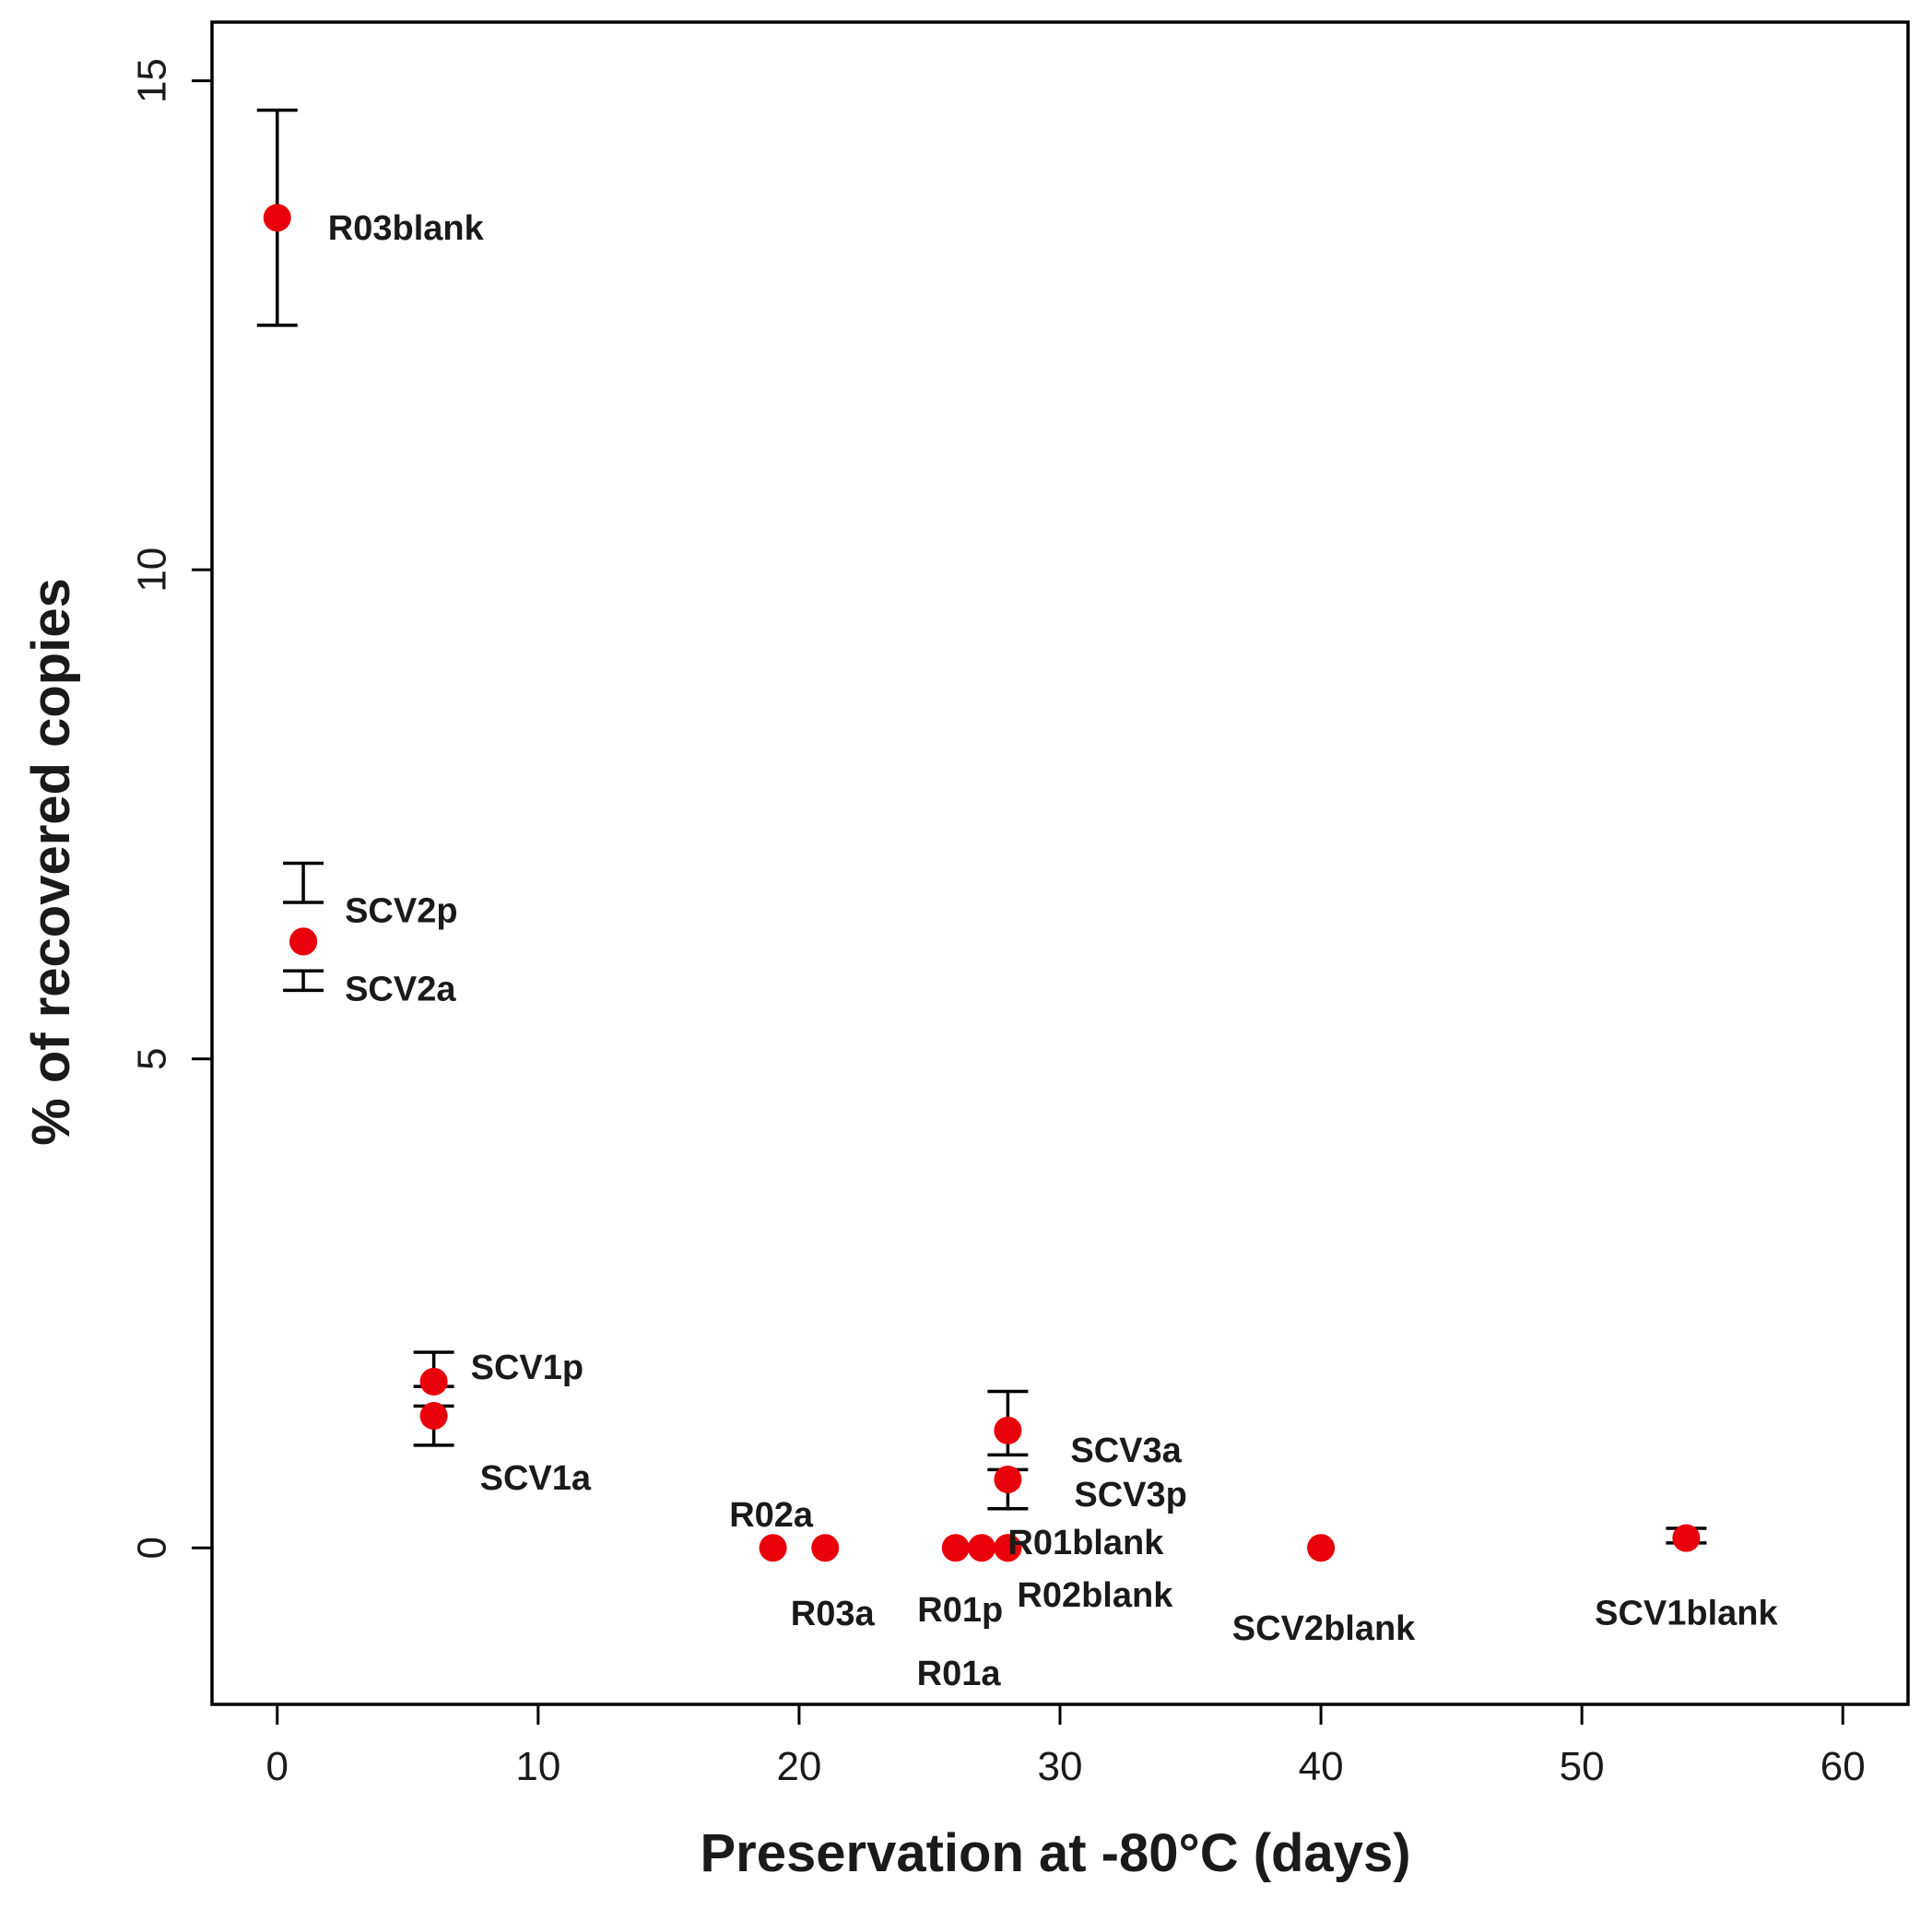  Describe the element at coordinates (771, 1515) in the screenshot. I see `point-label: R02a` at that location.